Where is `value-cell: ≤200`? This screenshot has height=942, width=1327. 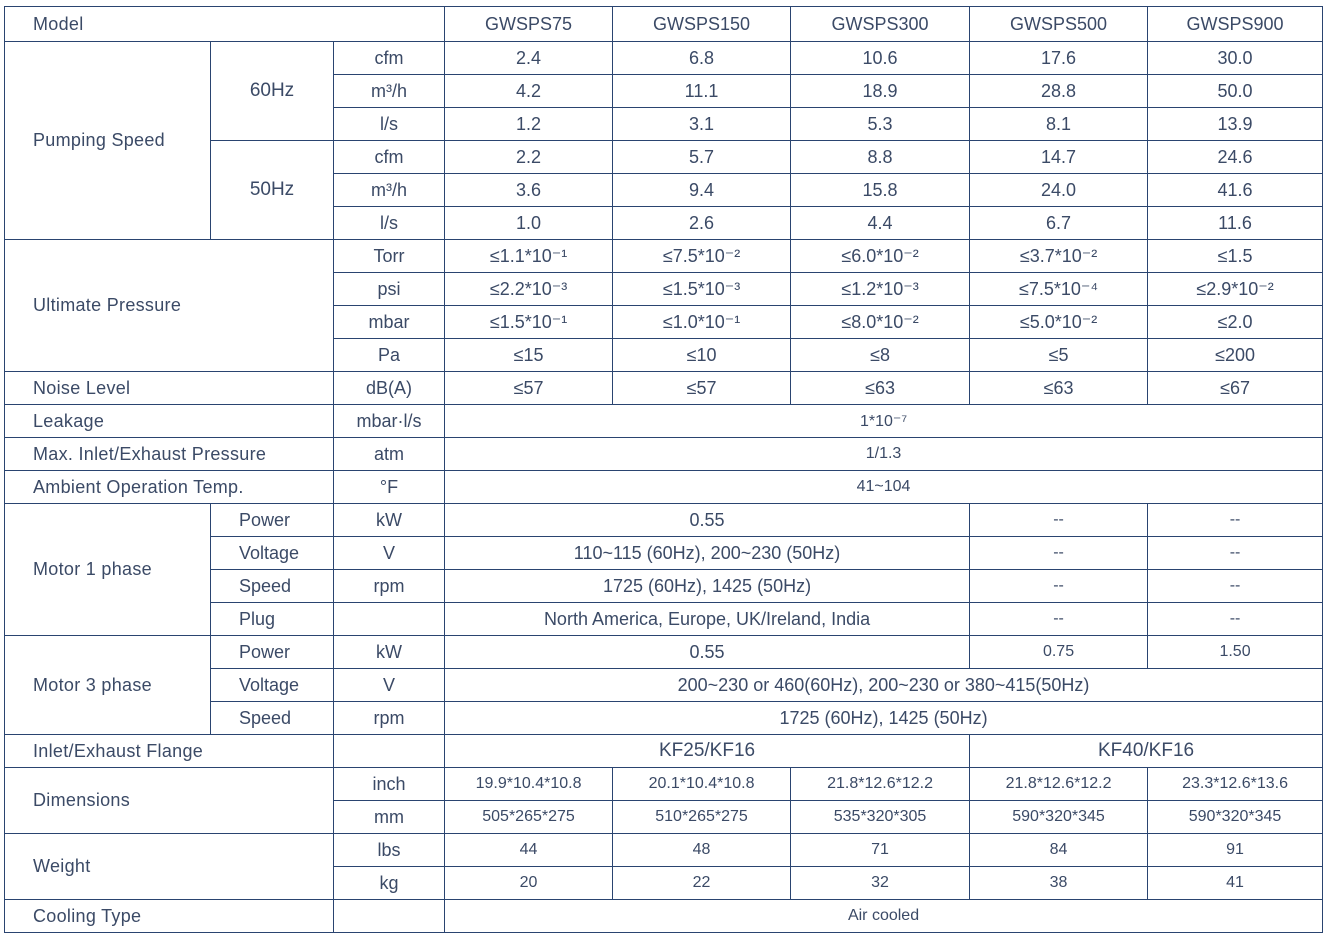
value-cell: ≤200 is located at coordinates (1235, 355).